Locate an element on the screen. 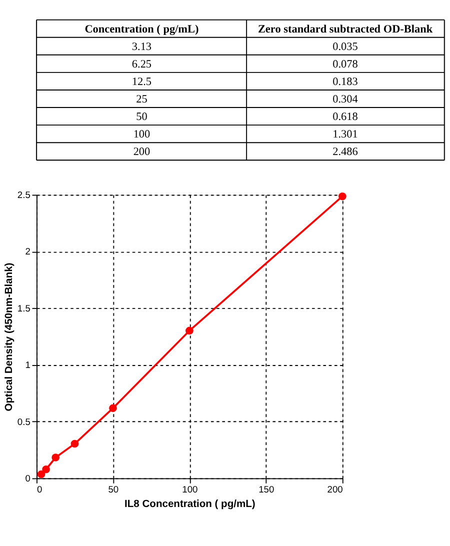 This screenshot has width=450, height=546. text: 0.304 is located at coordinates (345, 100).